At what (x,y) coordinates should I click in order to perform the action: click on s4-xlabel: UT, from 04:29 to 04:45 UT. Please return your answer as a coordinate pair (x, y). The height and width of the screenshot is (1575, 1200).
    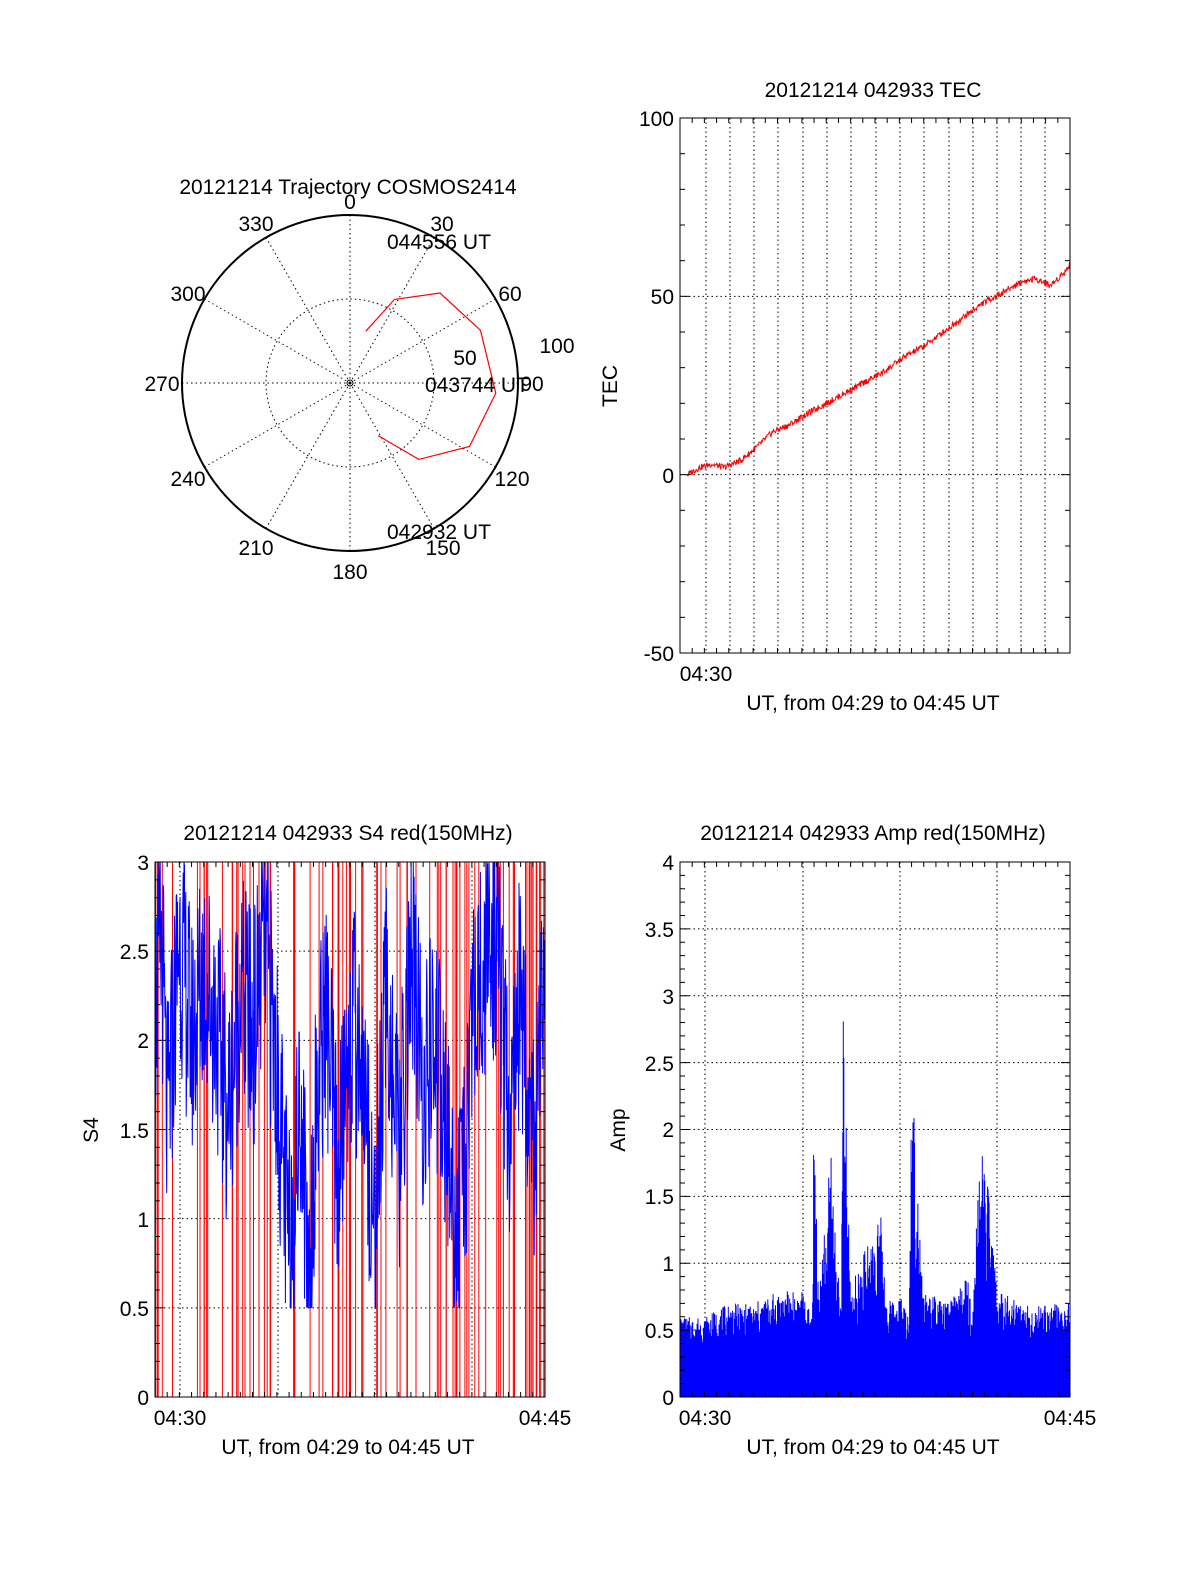
    Looking at the image, I should click on (347, 1447).